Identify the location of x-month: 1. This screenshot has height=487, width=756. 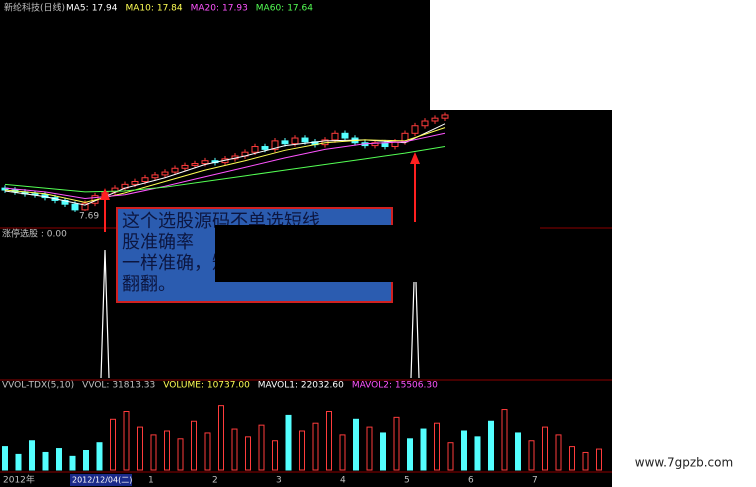
(151, 481).